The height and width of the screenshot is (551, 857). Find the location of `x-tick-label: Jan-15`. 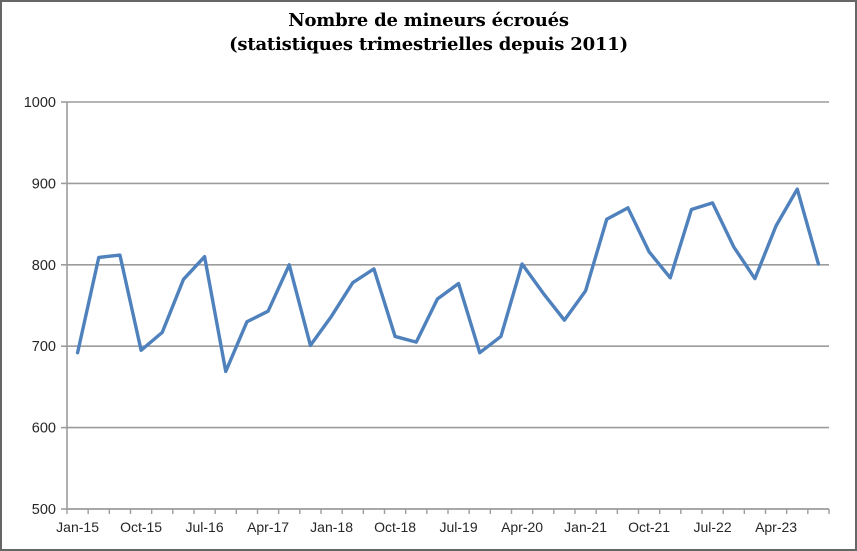

x-tick-label: Jan-15 is located at coordinates (77, 527).